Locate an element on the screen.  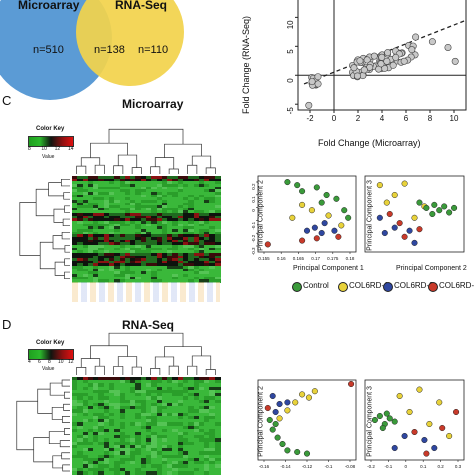
pca-x-tick-label: 0.1 is located at coordinates (423, 466).